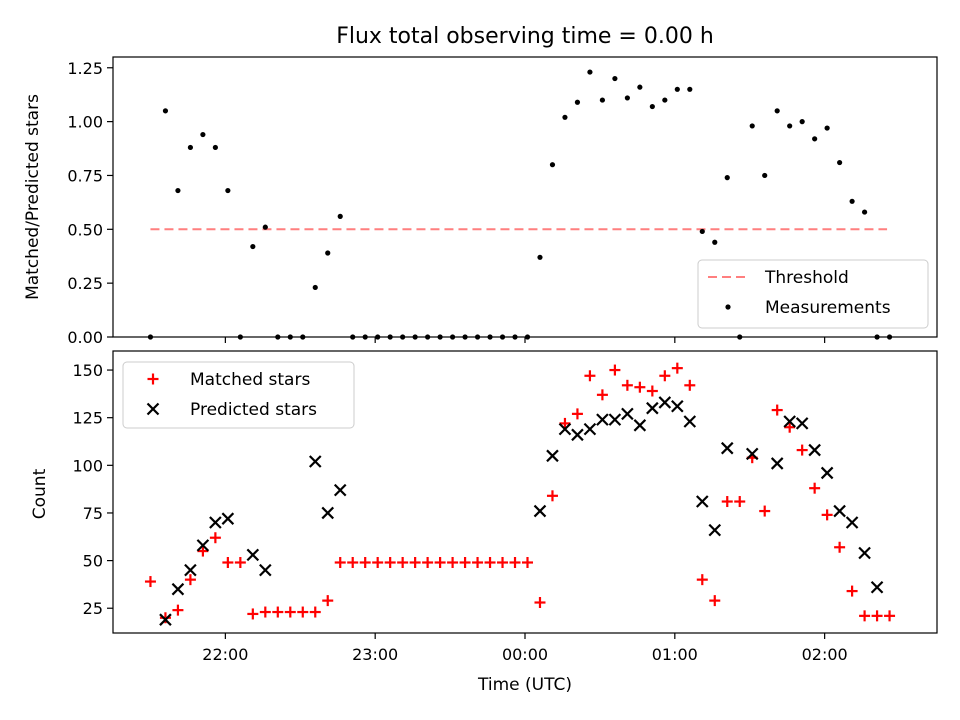 This screenshot has height=720, width=960. What do you see at coordinates (238, 395) in the screenshot?
I see `count-legend-box` at bounding box center [238, 395].